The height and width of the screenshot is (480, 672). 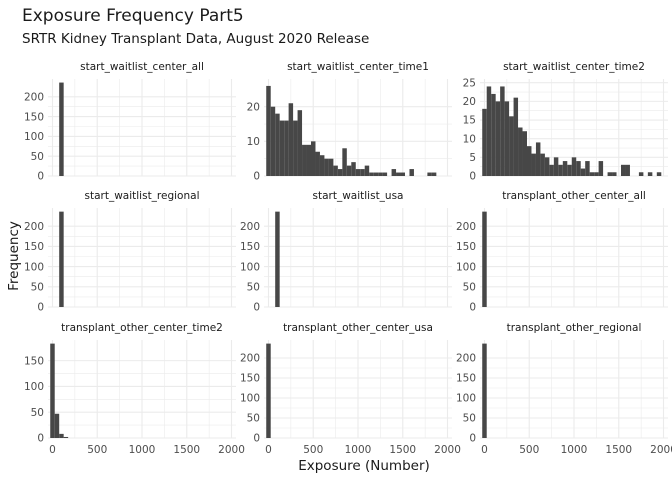 I want to click on facet-strip-label: transplant_other_center_time2, so click(x=142, y=328).